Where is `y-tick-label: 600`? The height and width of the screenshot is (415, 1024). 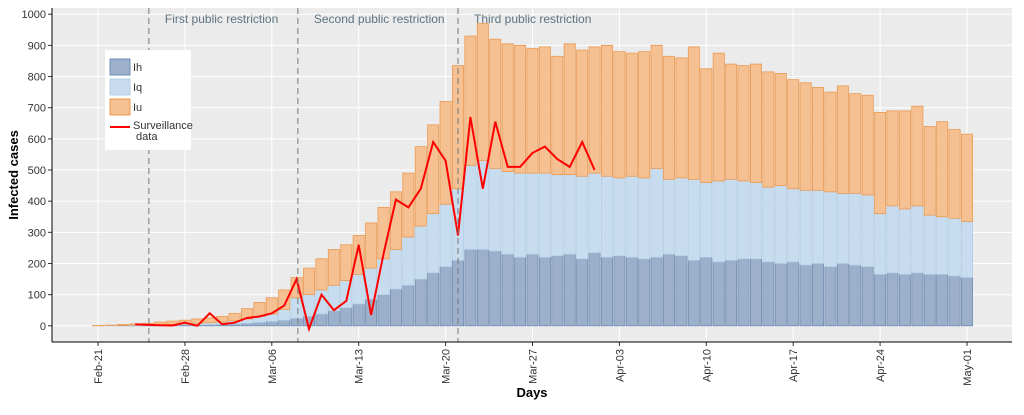
y-tick-label: 600 is located at coordinates (37, 140).